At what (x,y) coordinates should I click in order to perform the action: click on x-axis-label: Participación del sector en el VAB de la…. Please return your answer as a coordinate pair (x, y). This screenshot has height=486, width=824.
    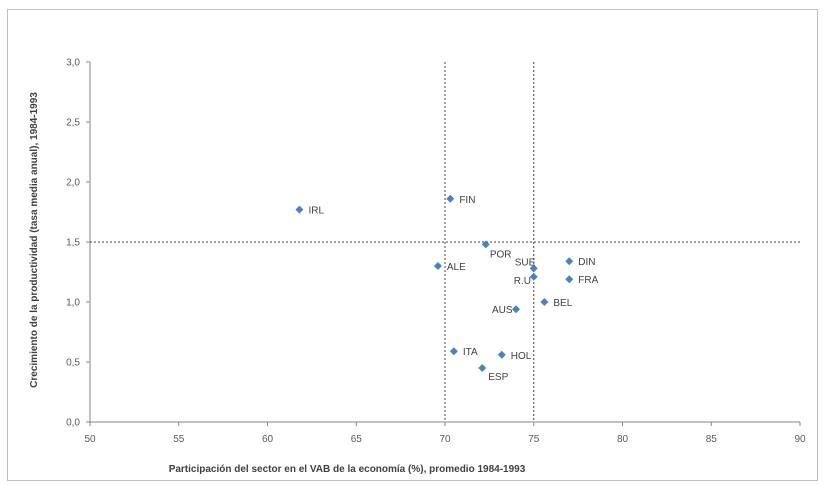
    Looking at the image, I should click on (347, 469).